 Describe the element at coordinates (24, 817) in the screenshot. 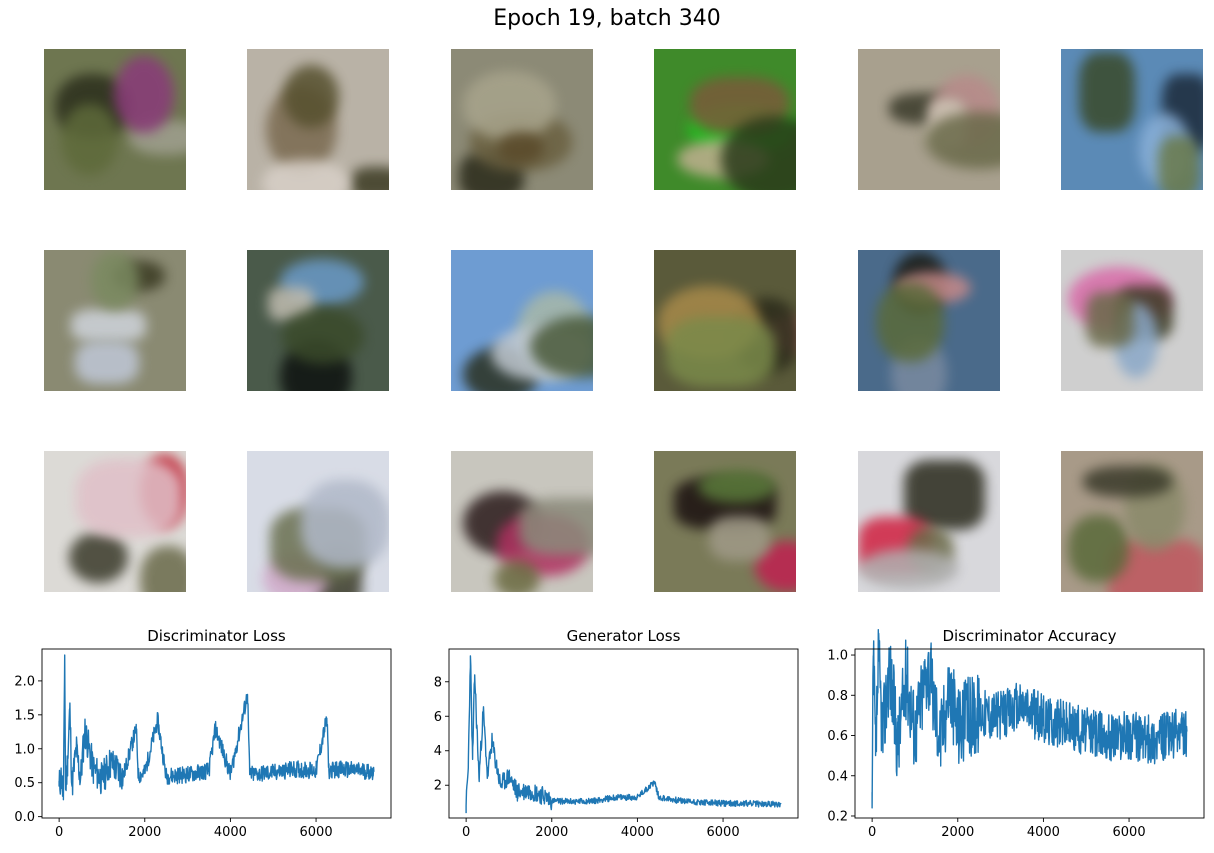

I see `y-tick-label: 0.0` at that location.